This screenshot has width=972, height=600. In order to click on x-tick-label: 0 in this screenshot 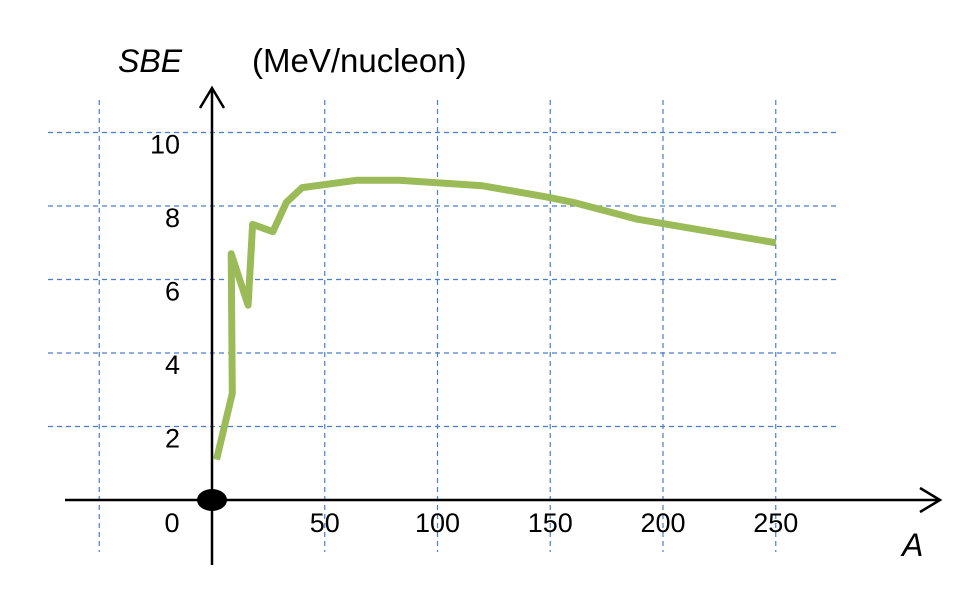, I will do `click(171, 523)`.